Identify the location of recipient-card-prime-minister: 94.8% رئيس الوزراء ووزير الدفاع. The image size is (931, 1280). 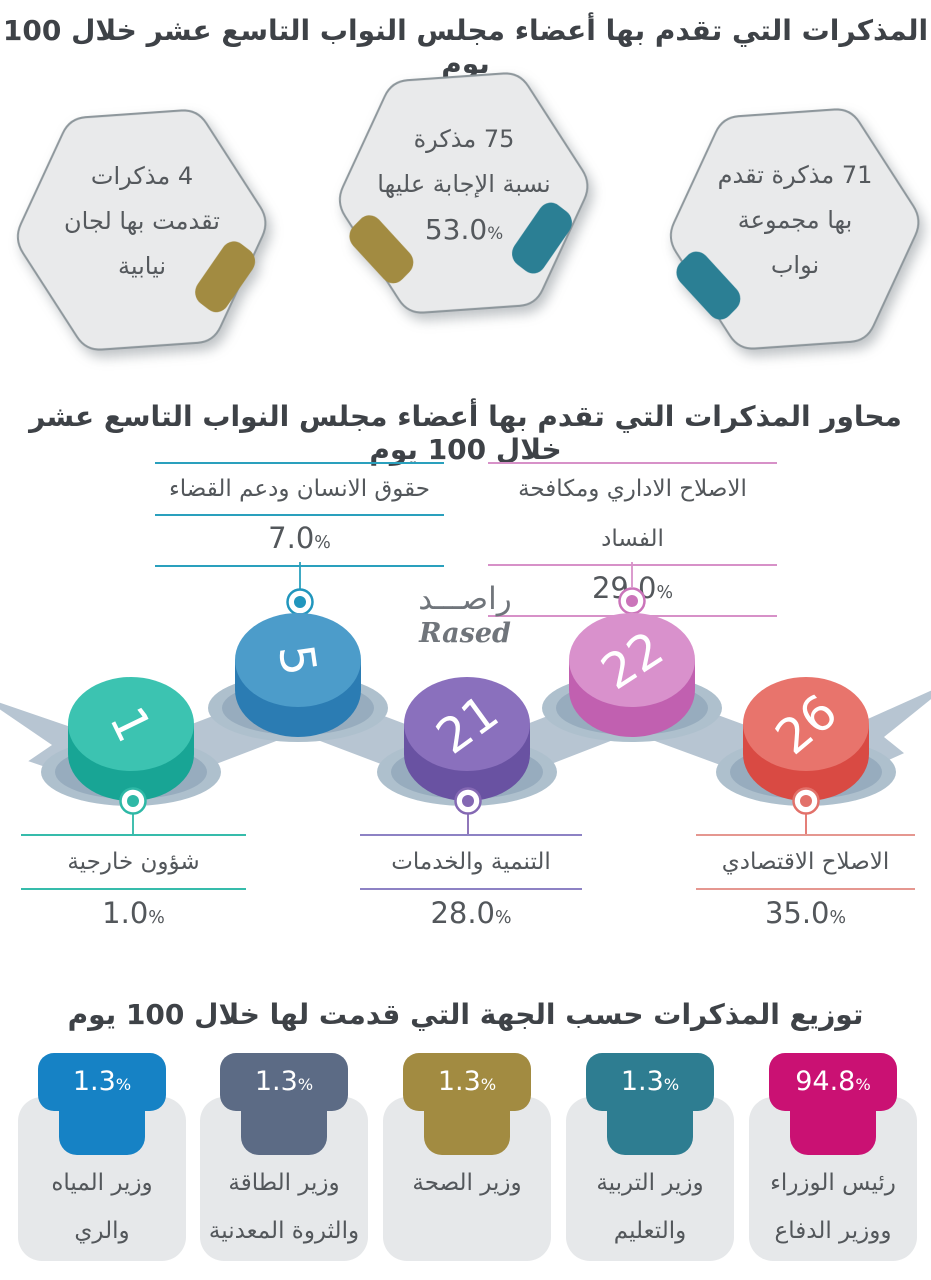
(833, 1157).